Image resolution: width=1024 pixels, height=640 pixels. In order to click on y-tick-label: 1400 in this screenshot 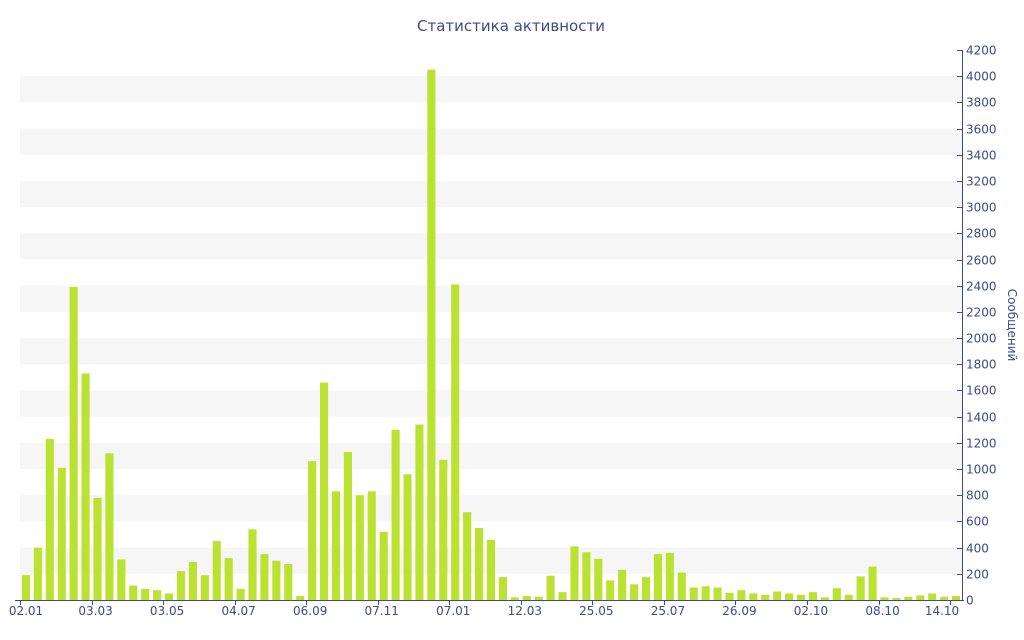, I will do `click(981, 418)`.